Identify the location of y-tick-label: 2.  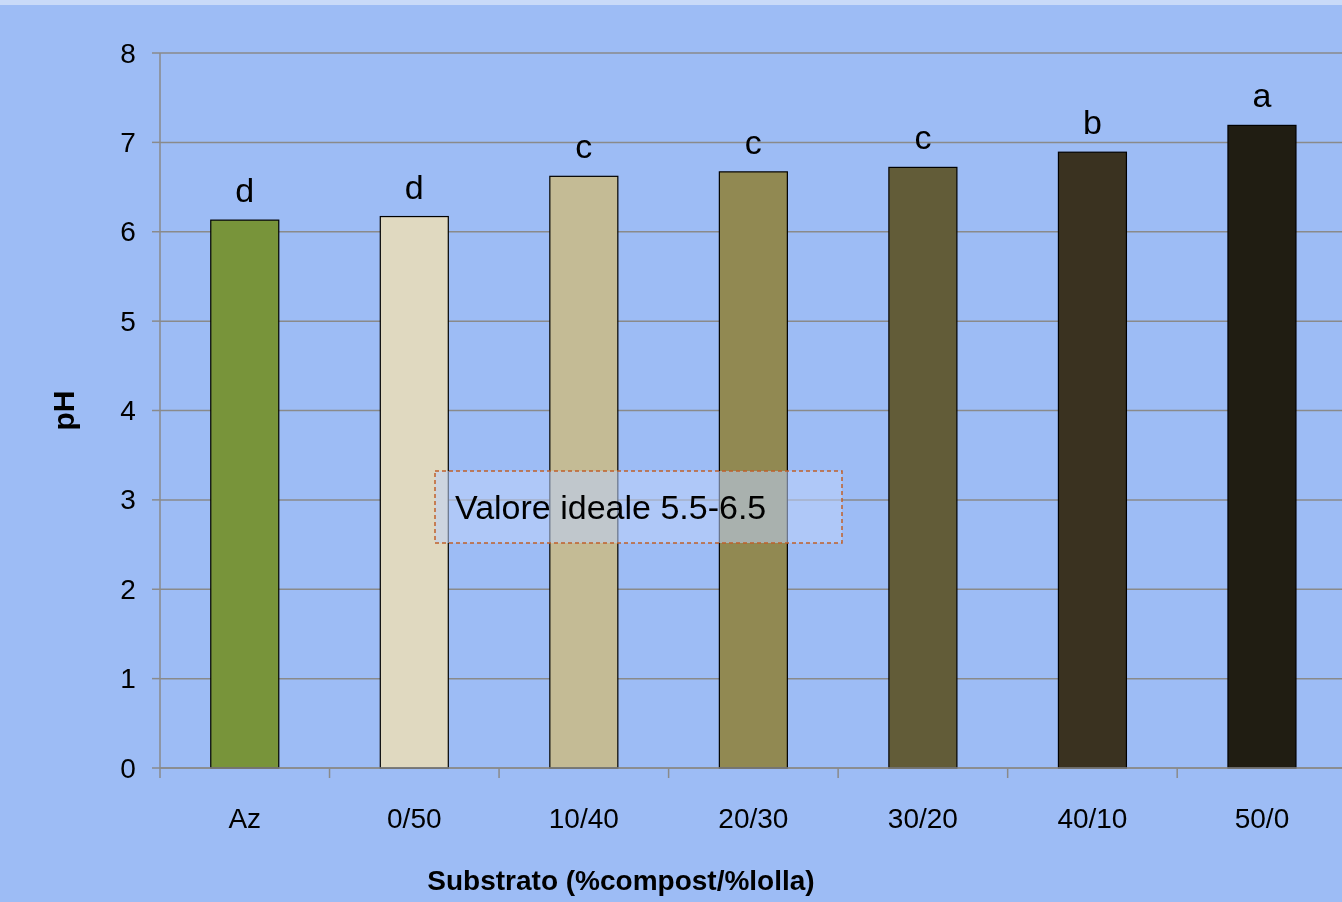
(128, 589).